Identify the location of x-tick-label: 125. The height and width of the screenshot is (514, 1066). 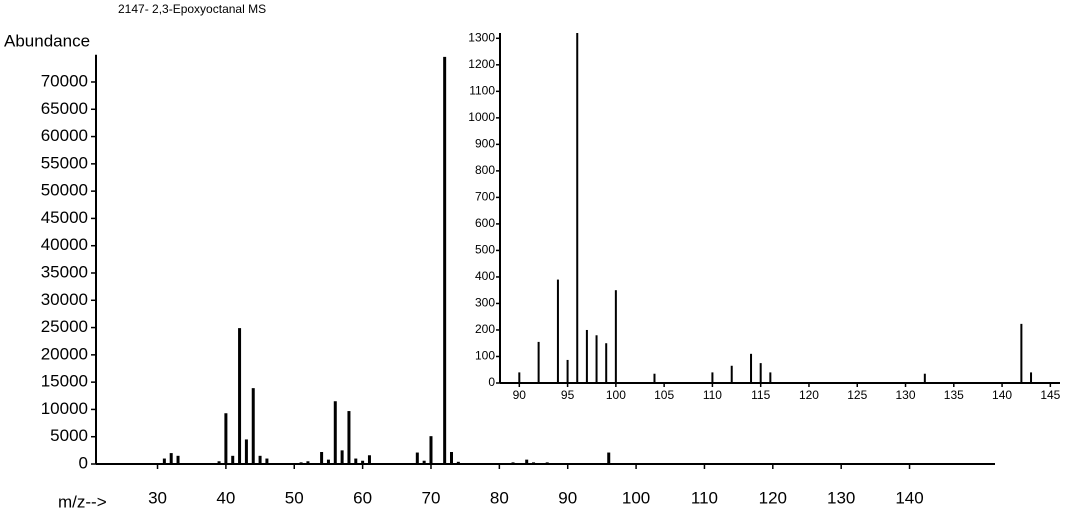
(857, 395).